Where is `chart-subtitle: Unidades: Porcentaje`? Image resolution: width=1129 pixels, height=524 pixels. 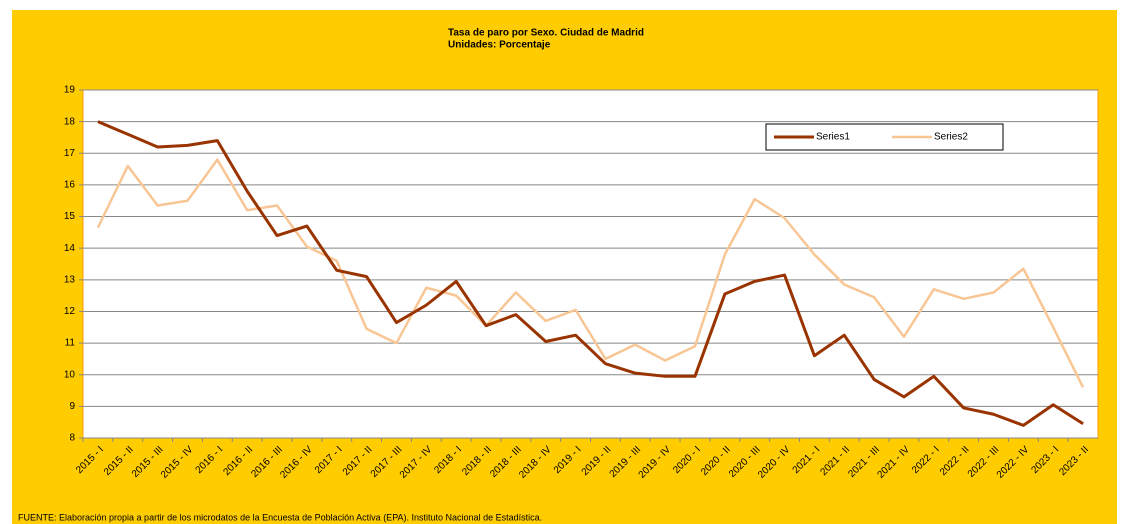
chart-subtitle: Unidades: Porcentaje is located at coordinates (499, 45).